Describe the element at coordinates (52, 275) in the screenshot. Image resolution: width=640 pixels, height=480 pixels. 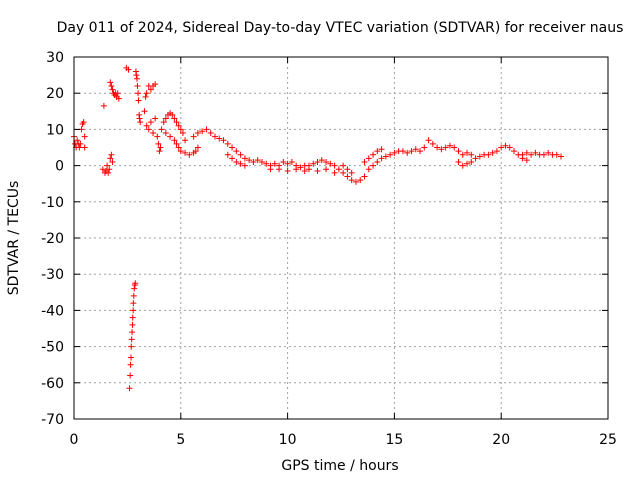
I see `y-tick-label: -30` at that location.